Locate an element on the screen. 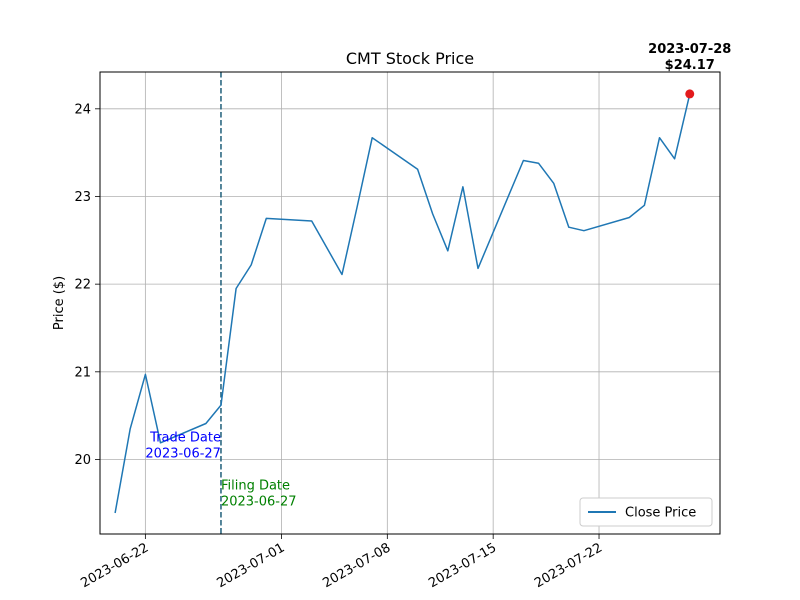 The width and height of the screenshot is (800, 600). legend-box is located at coordinates (646, 512).